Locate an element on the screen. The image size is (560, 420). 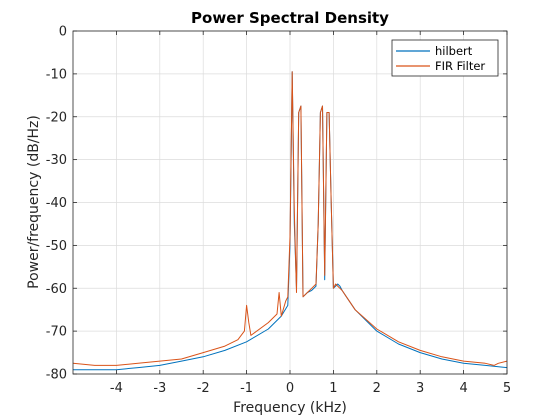
x-tick-label: -4 is located at coordinates (116, 388).